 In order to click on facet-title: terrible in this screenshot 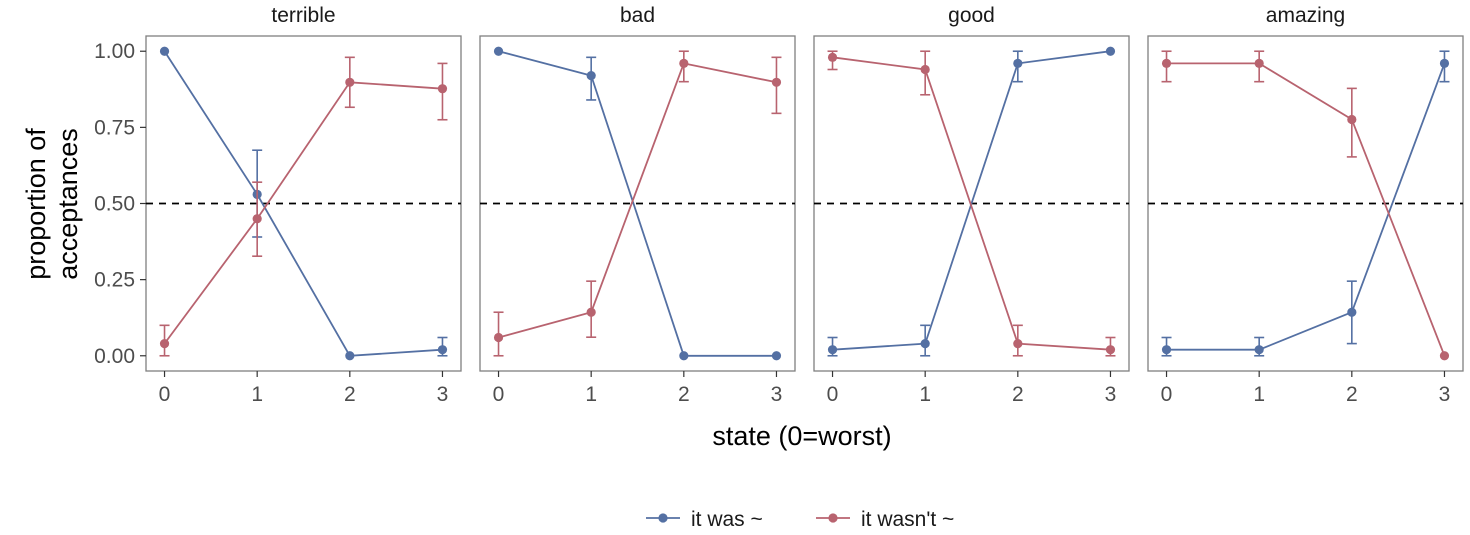, I will do `click(303, 15)`.